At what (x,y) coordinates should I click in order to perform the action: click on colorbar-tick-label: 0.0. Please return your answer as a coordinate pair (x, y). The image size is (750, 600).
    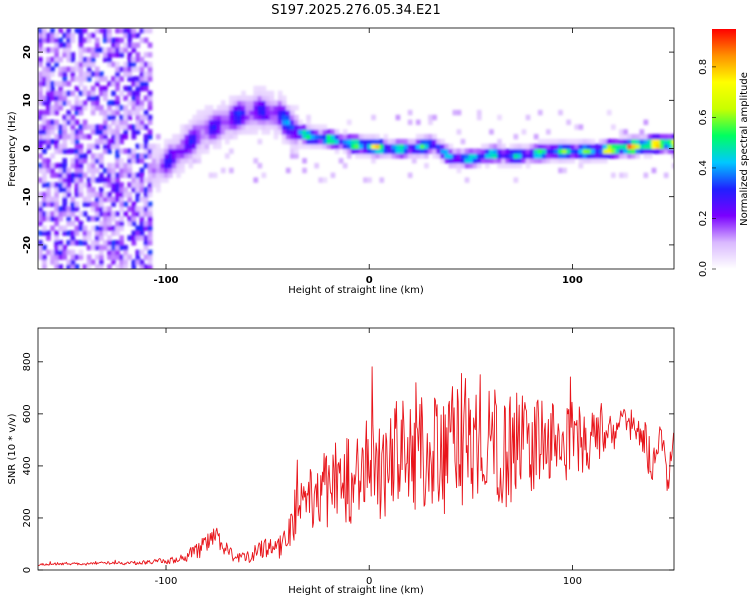
    Looking at the image, I should click on (703, 269).